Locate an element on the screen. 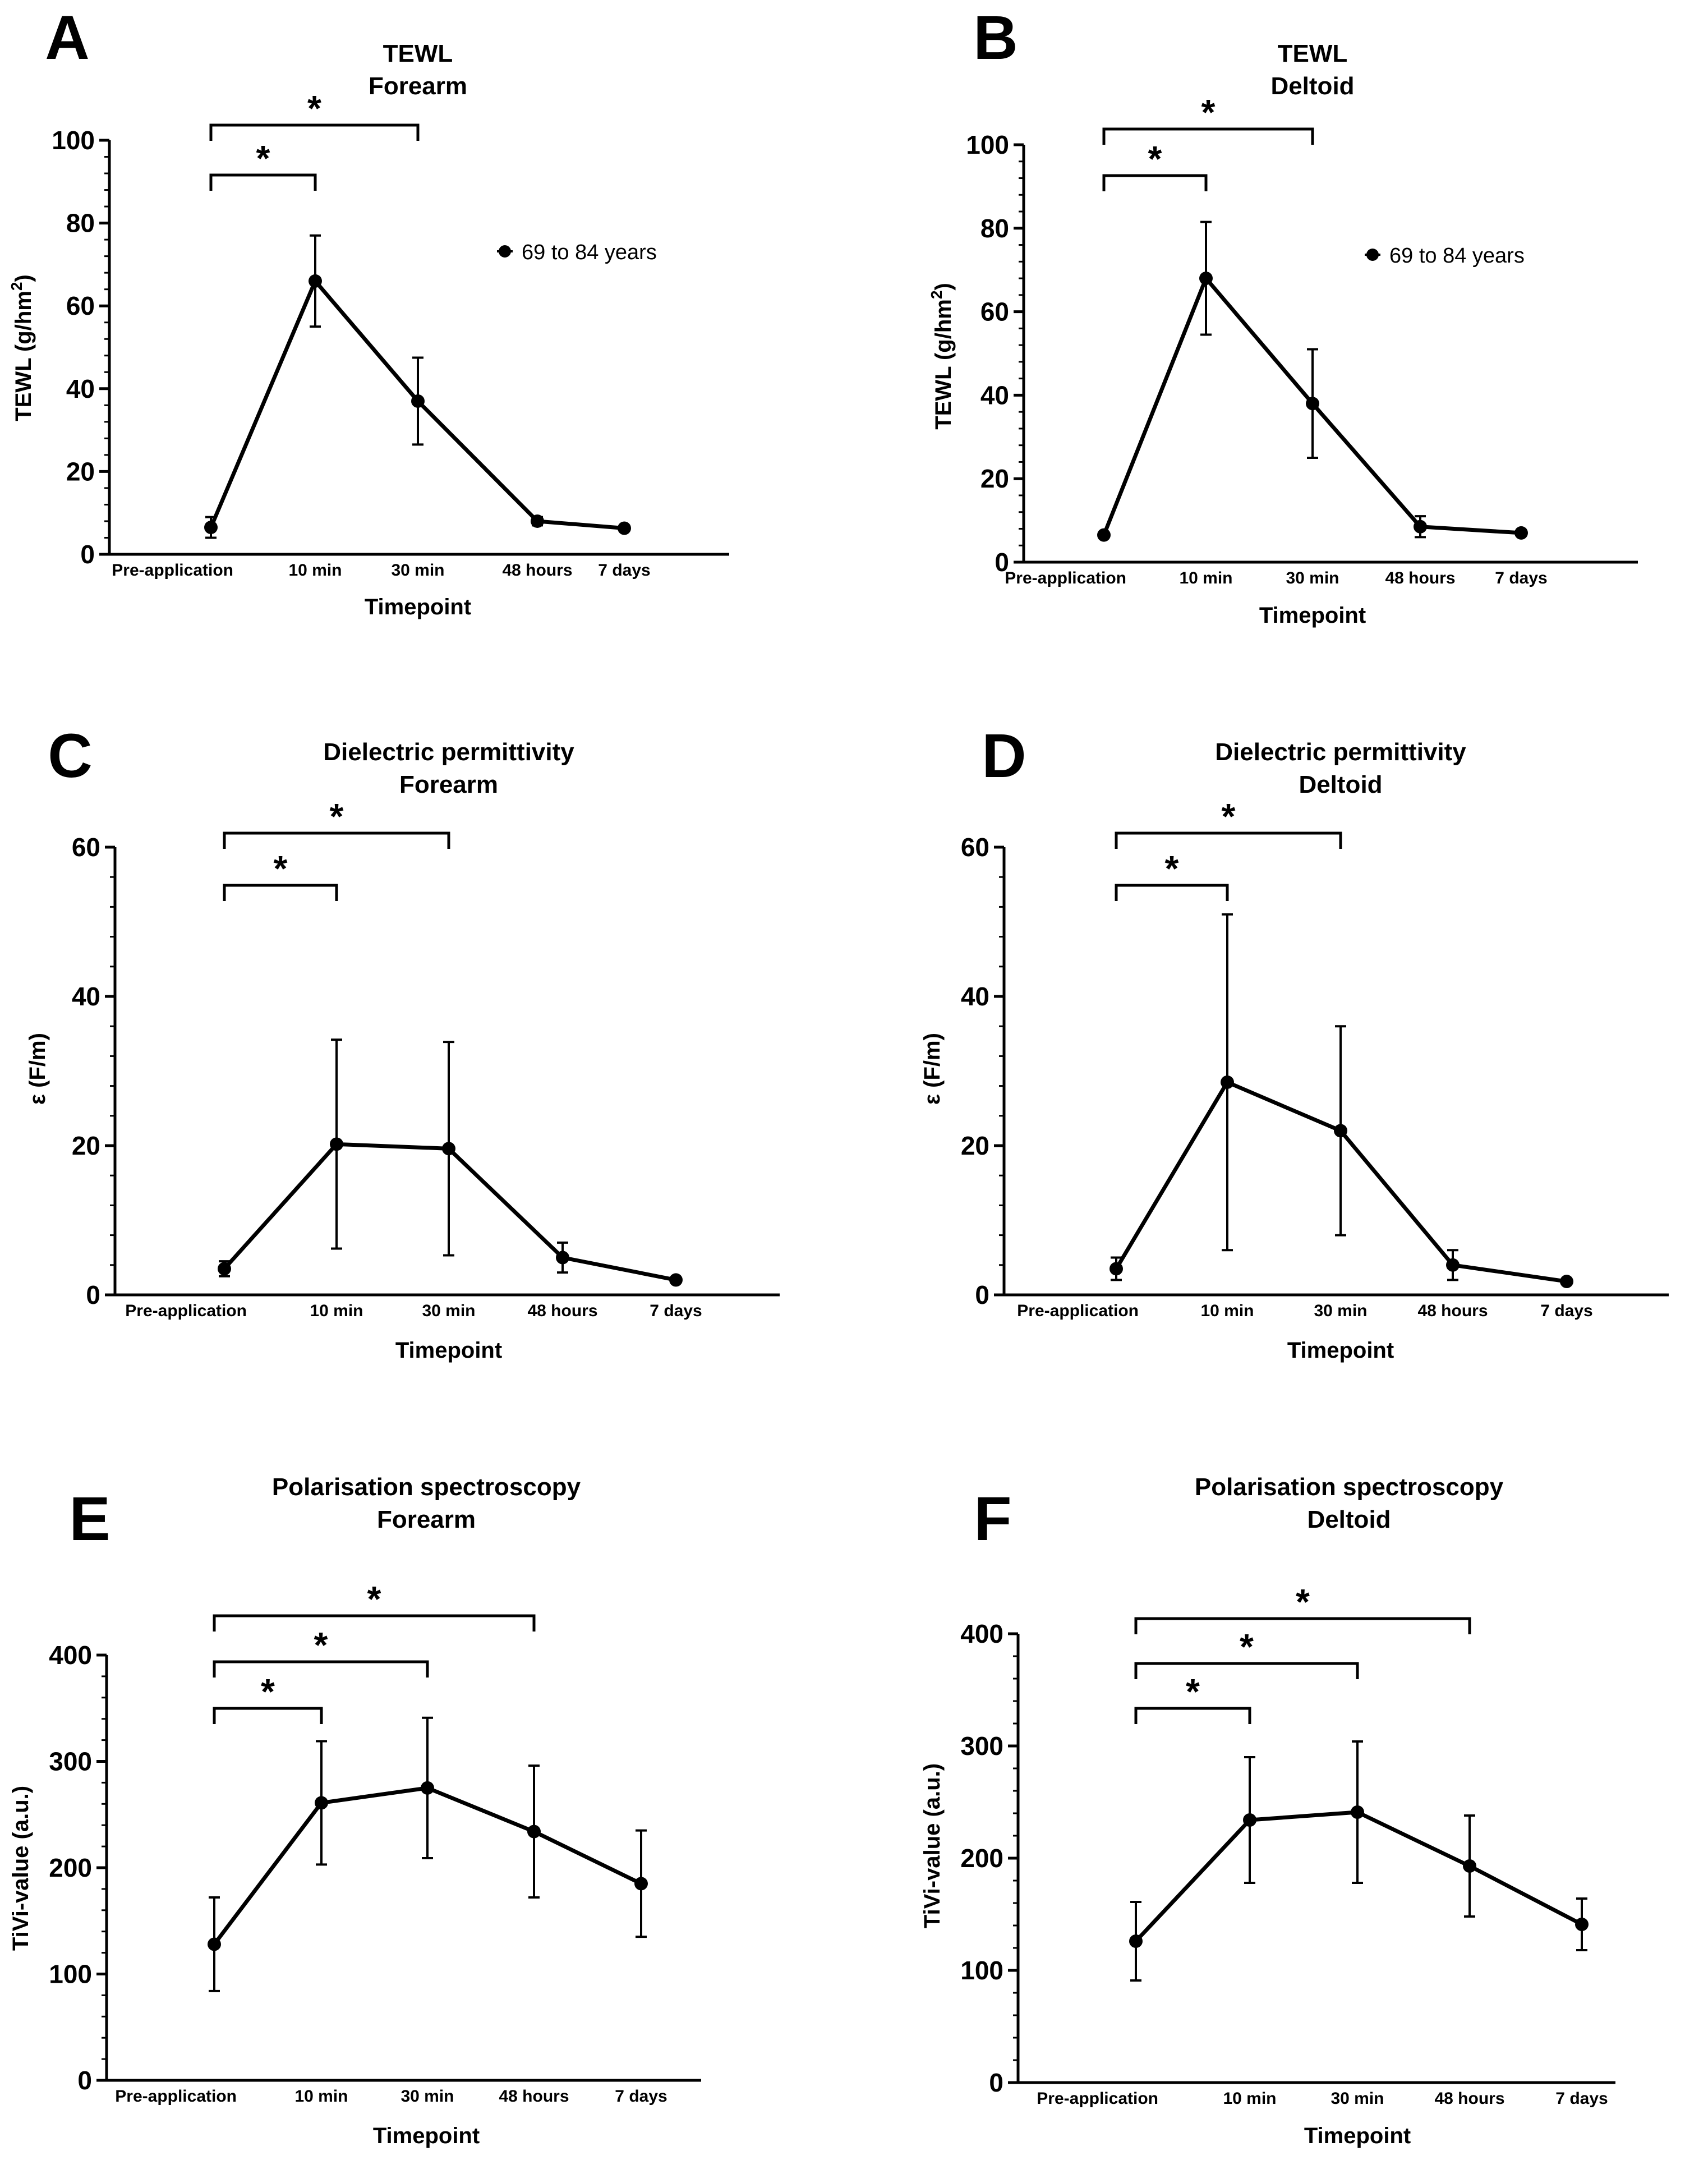 This screenshot has height=2160, width=1708. panel-letter: E is located at coordinates (90, 1519).